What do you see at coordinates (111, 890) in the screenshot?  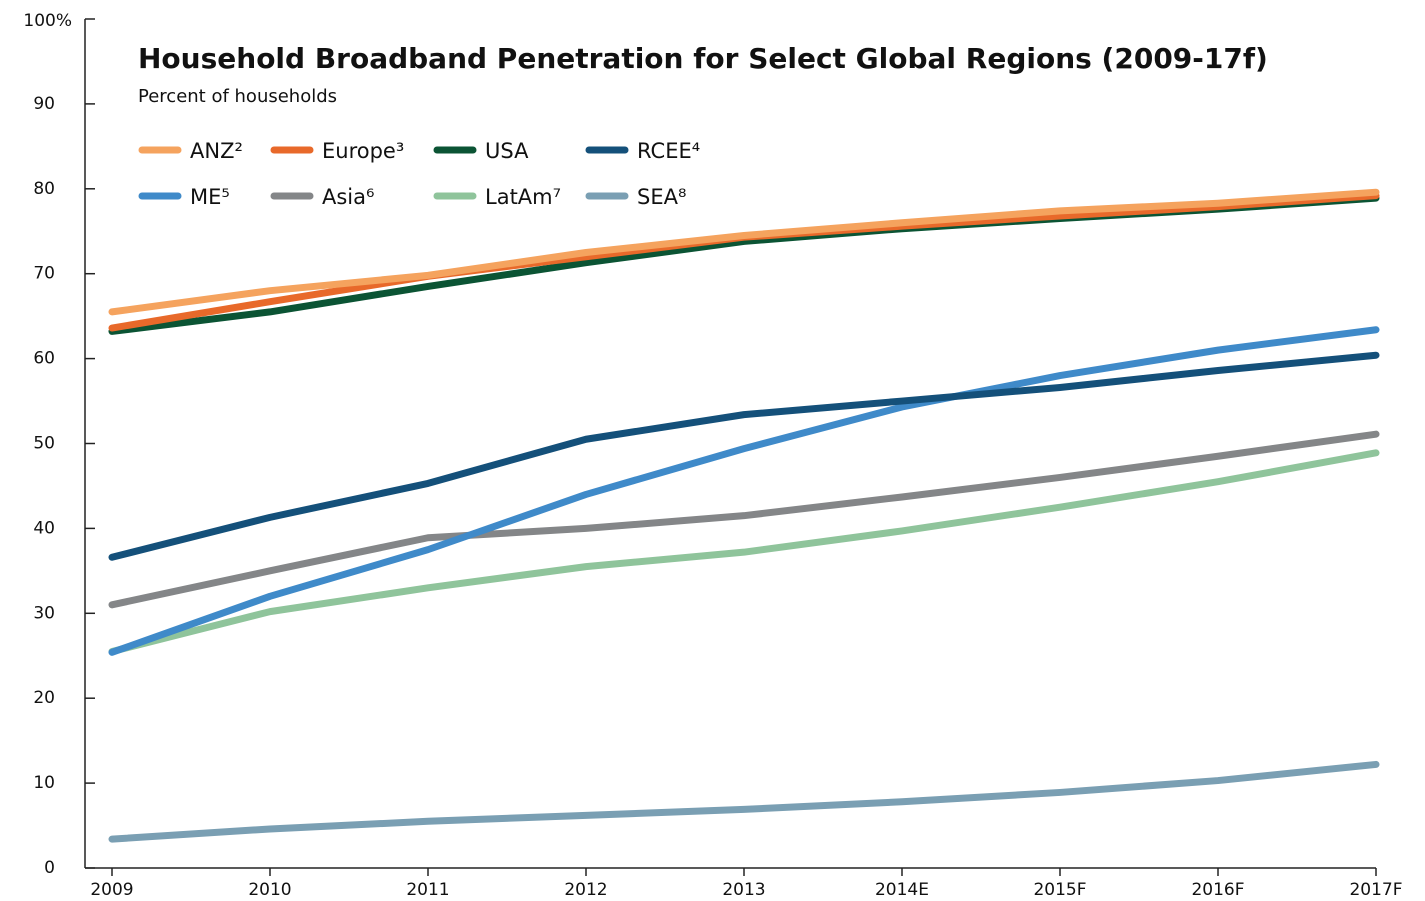 I see `x-tick-label: 2009` at bounding box center [111, 890].